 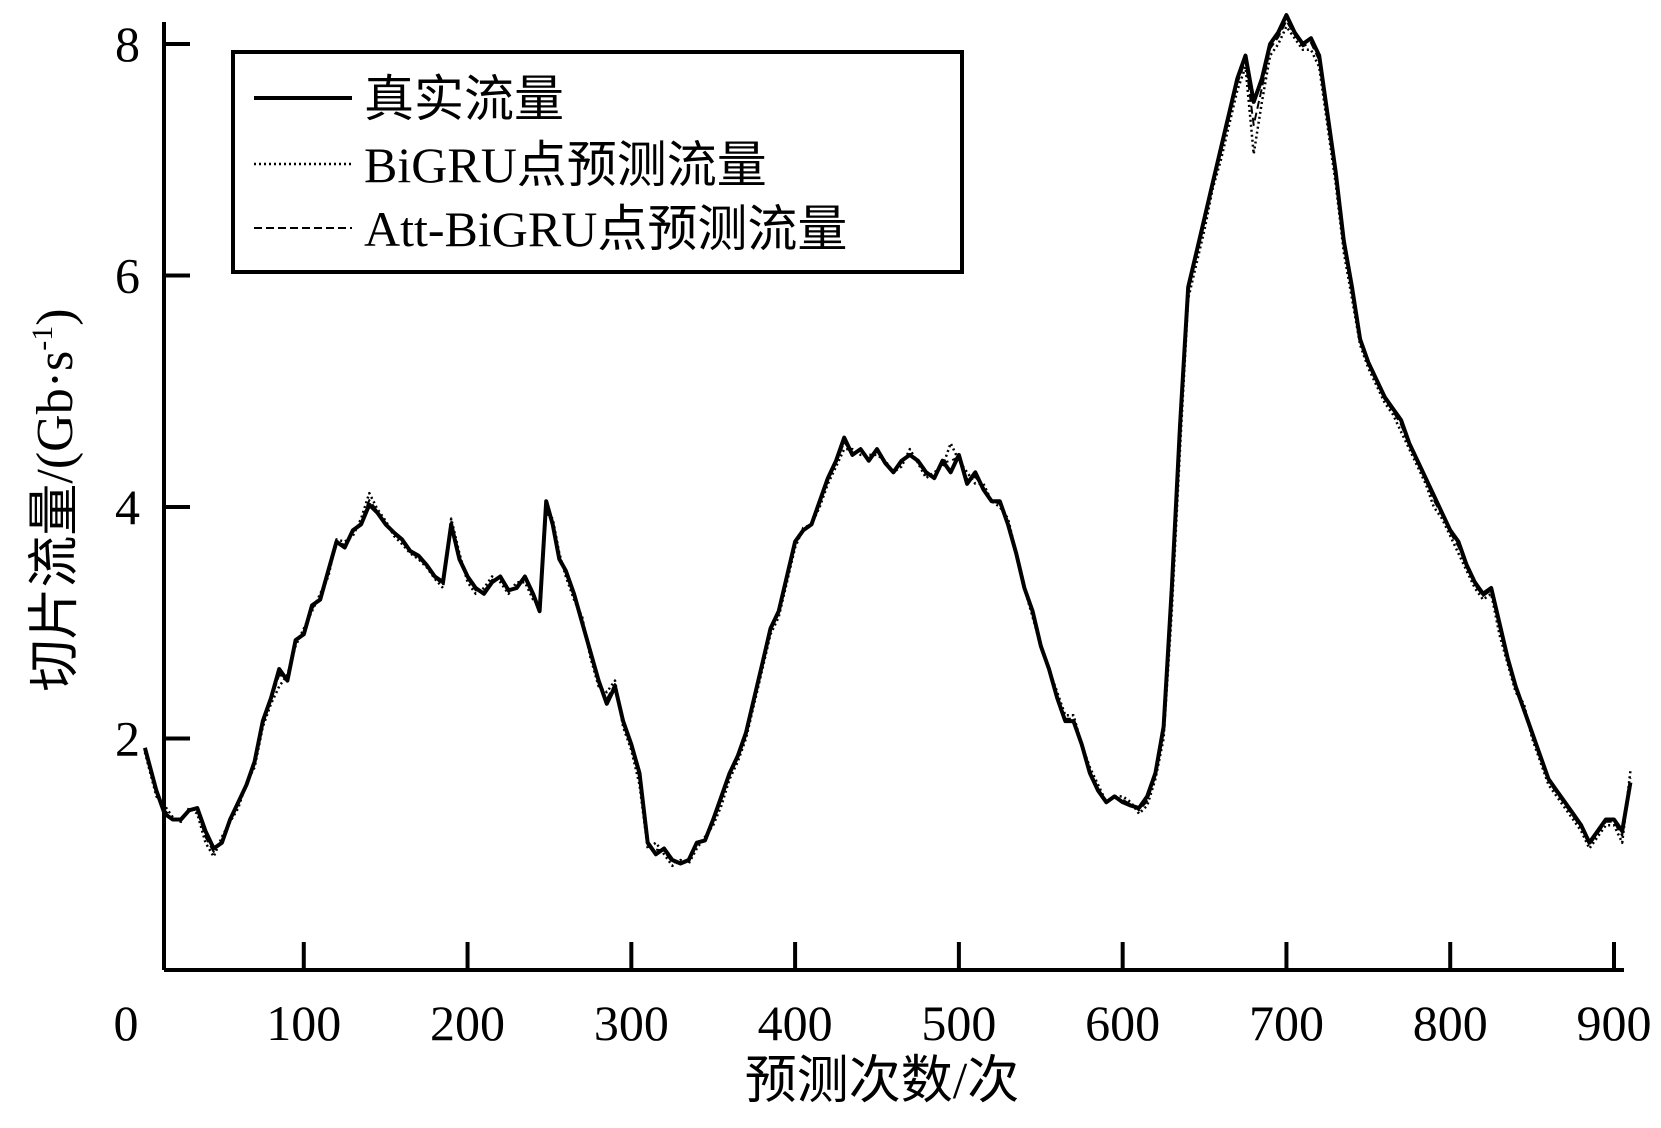 I want to click on legend-label-att-bigru: Att-BiGRU点预测流量, so click(x=605, y=229).